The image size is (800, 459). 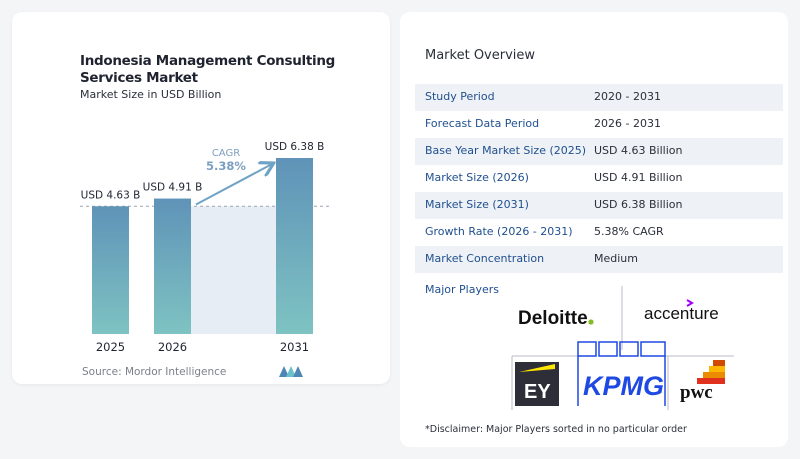 I want to click on data-label-2025: USD 4.63 B, so click(x=111, y=195).